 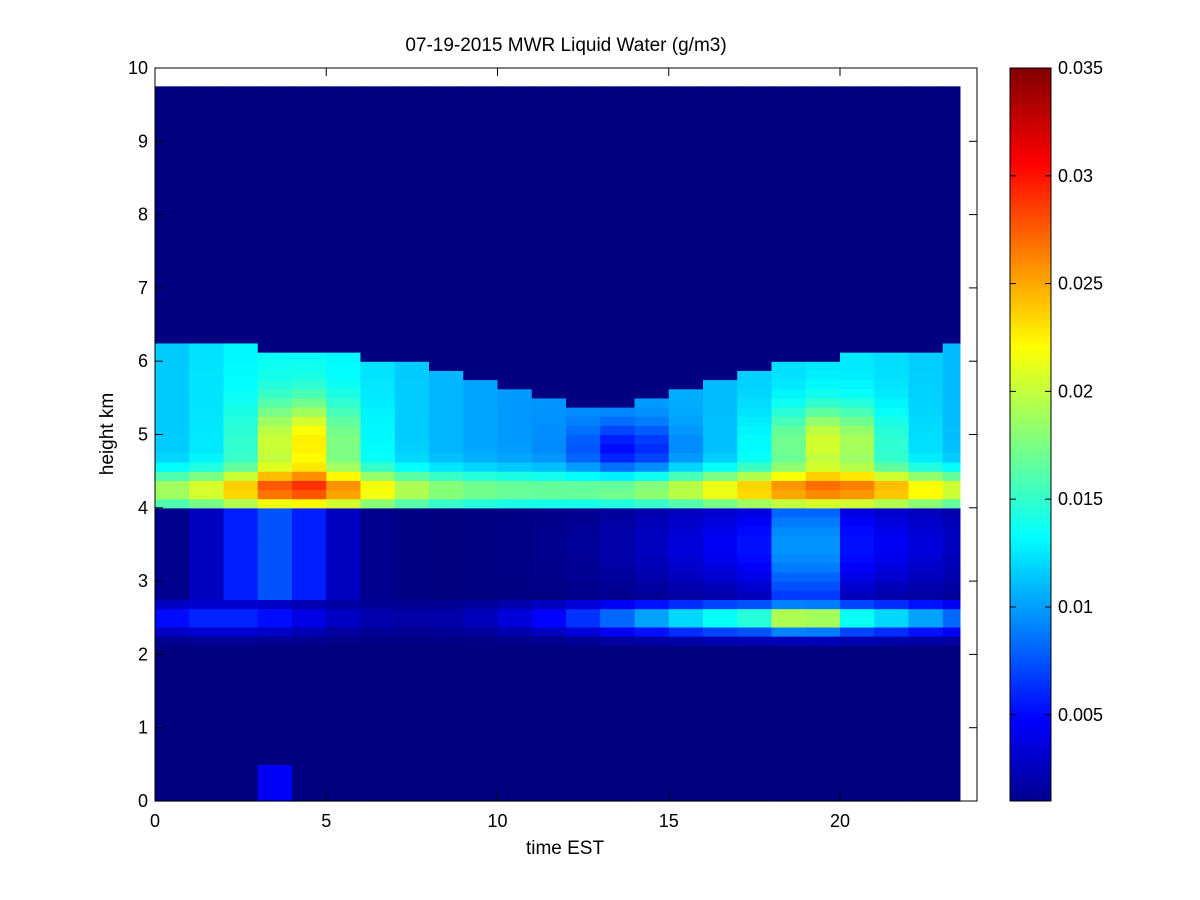 What do you see at coordinates (143, 581) in the screenshot?
I see `y-tick-label: 3` at bounding box center [143, 581].